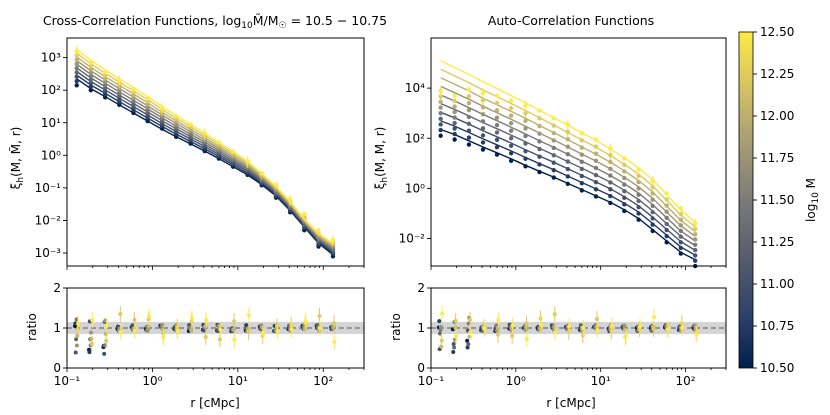 The image size is (830, 415). Describe the element at coordinates (746, 200) in the screenshot. I see `colorbar` at that location.